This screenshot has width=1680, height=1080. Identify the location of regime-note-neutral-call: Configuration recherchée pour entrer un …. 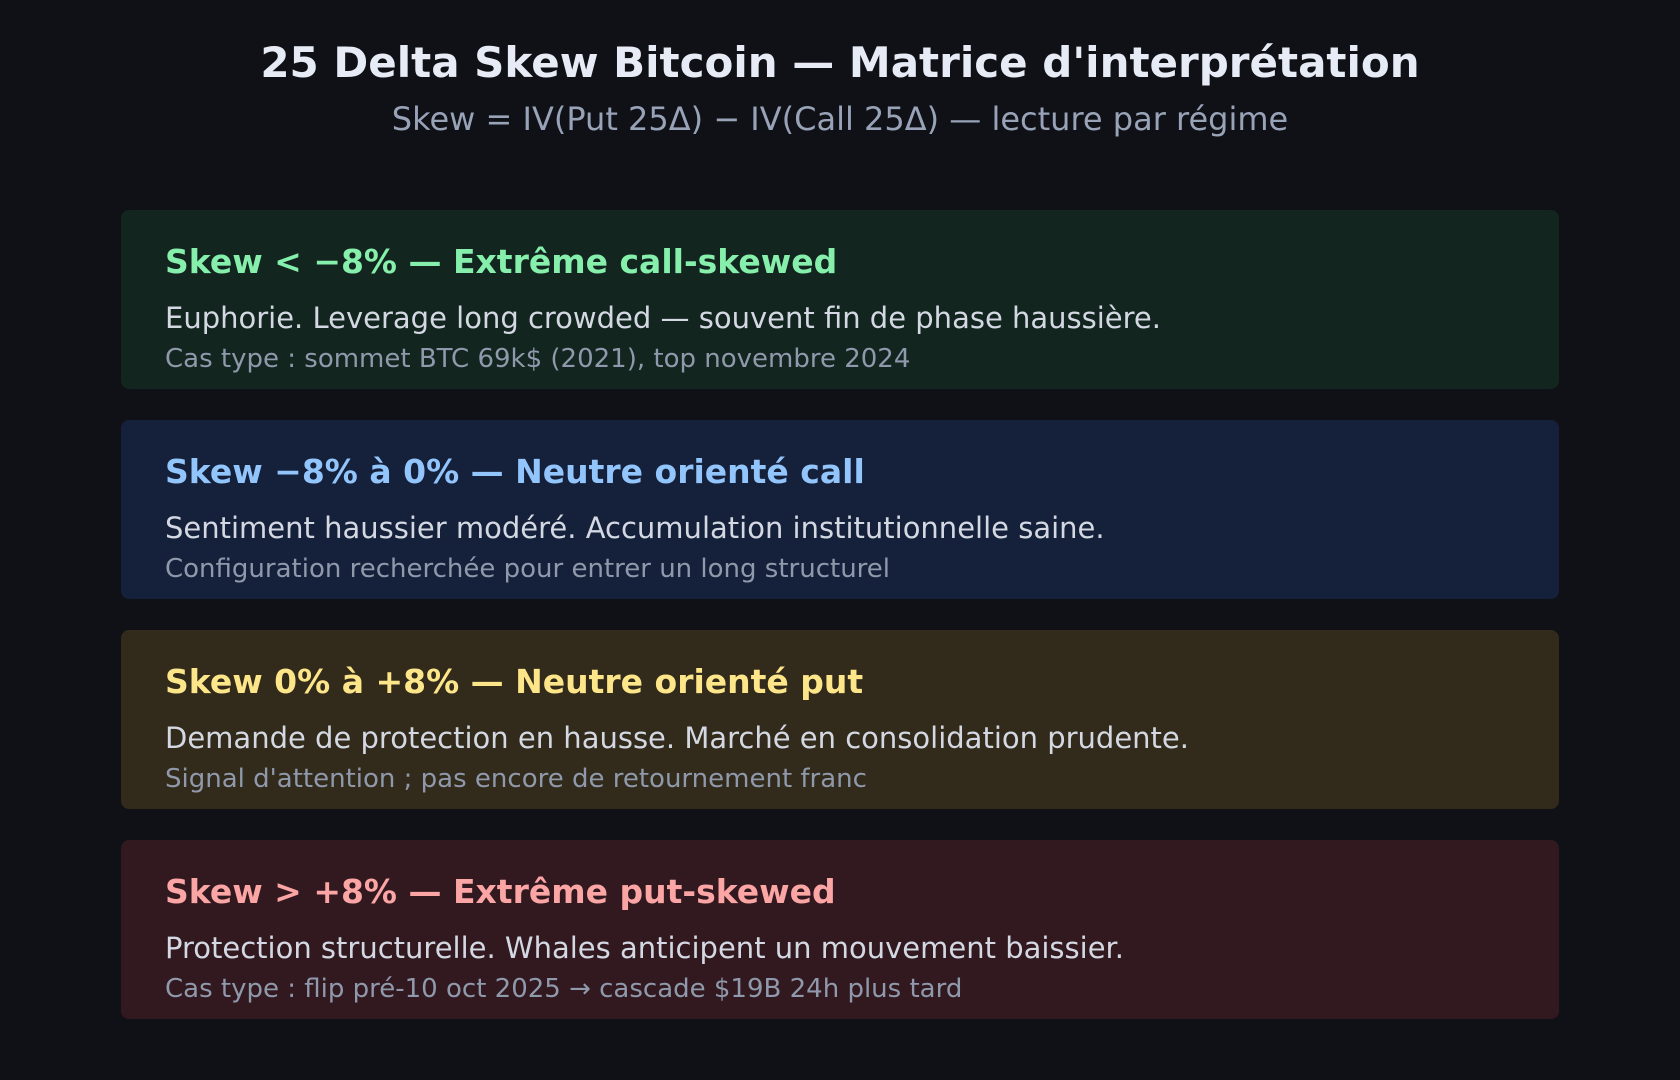
(528, 569).